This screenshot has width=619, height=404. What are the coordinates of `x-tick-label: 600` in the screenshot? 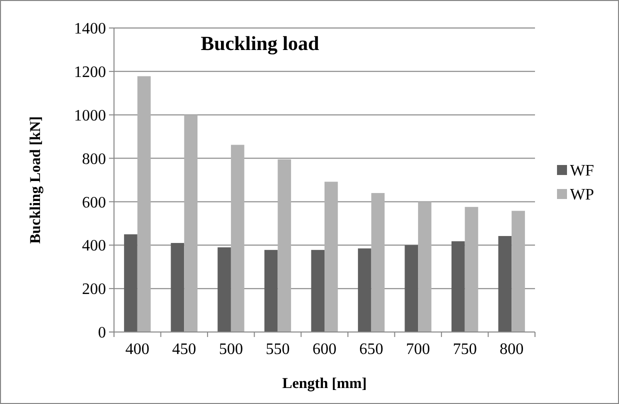 It's located at (324, 349).